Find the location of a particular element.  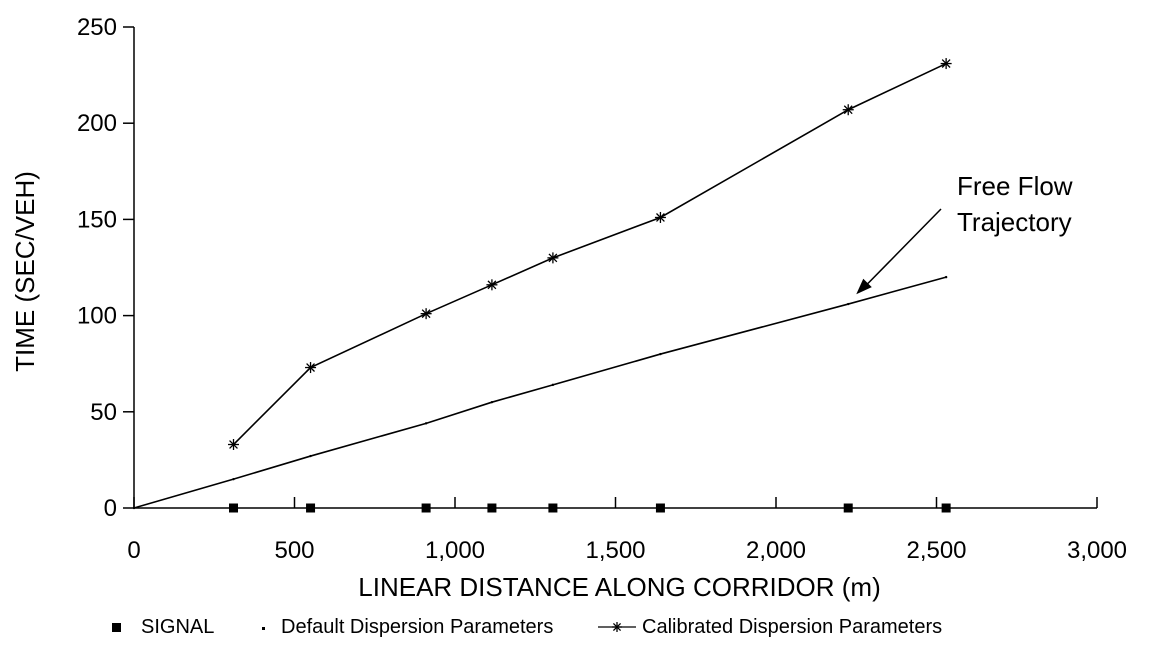

x-tick-label: 1,000 is located at coordinates (455, 550).